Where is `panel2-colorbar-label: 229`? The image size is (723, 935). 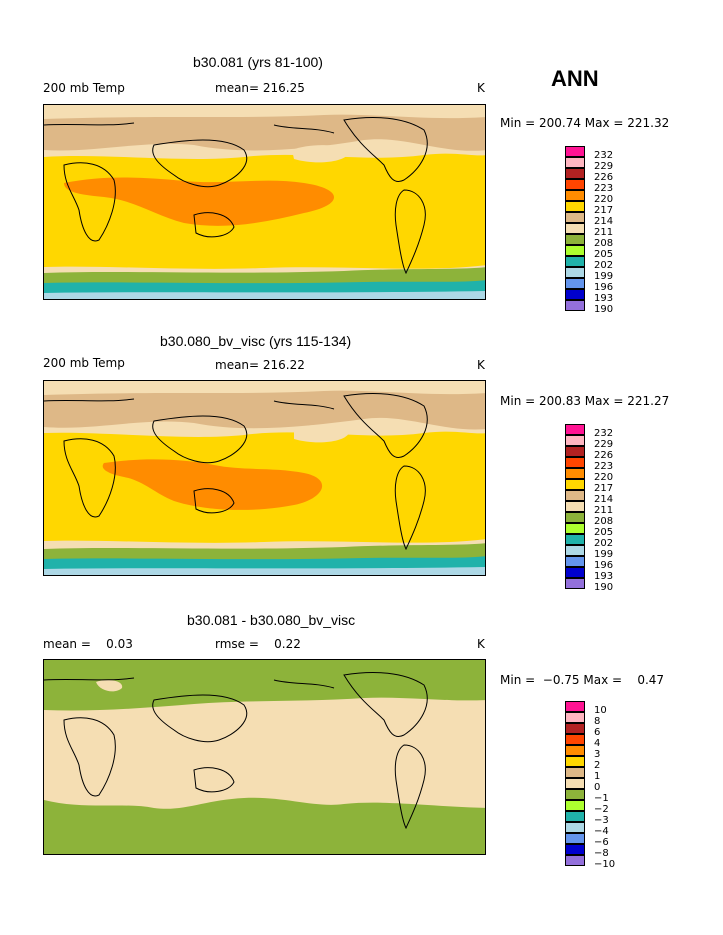 panel2-colorbar-label: 229 is located at coordinates (604, 444).